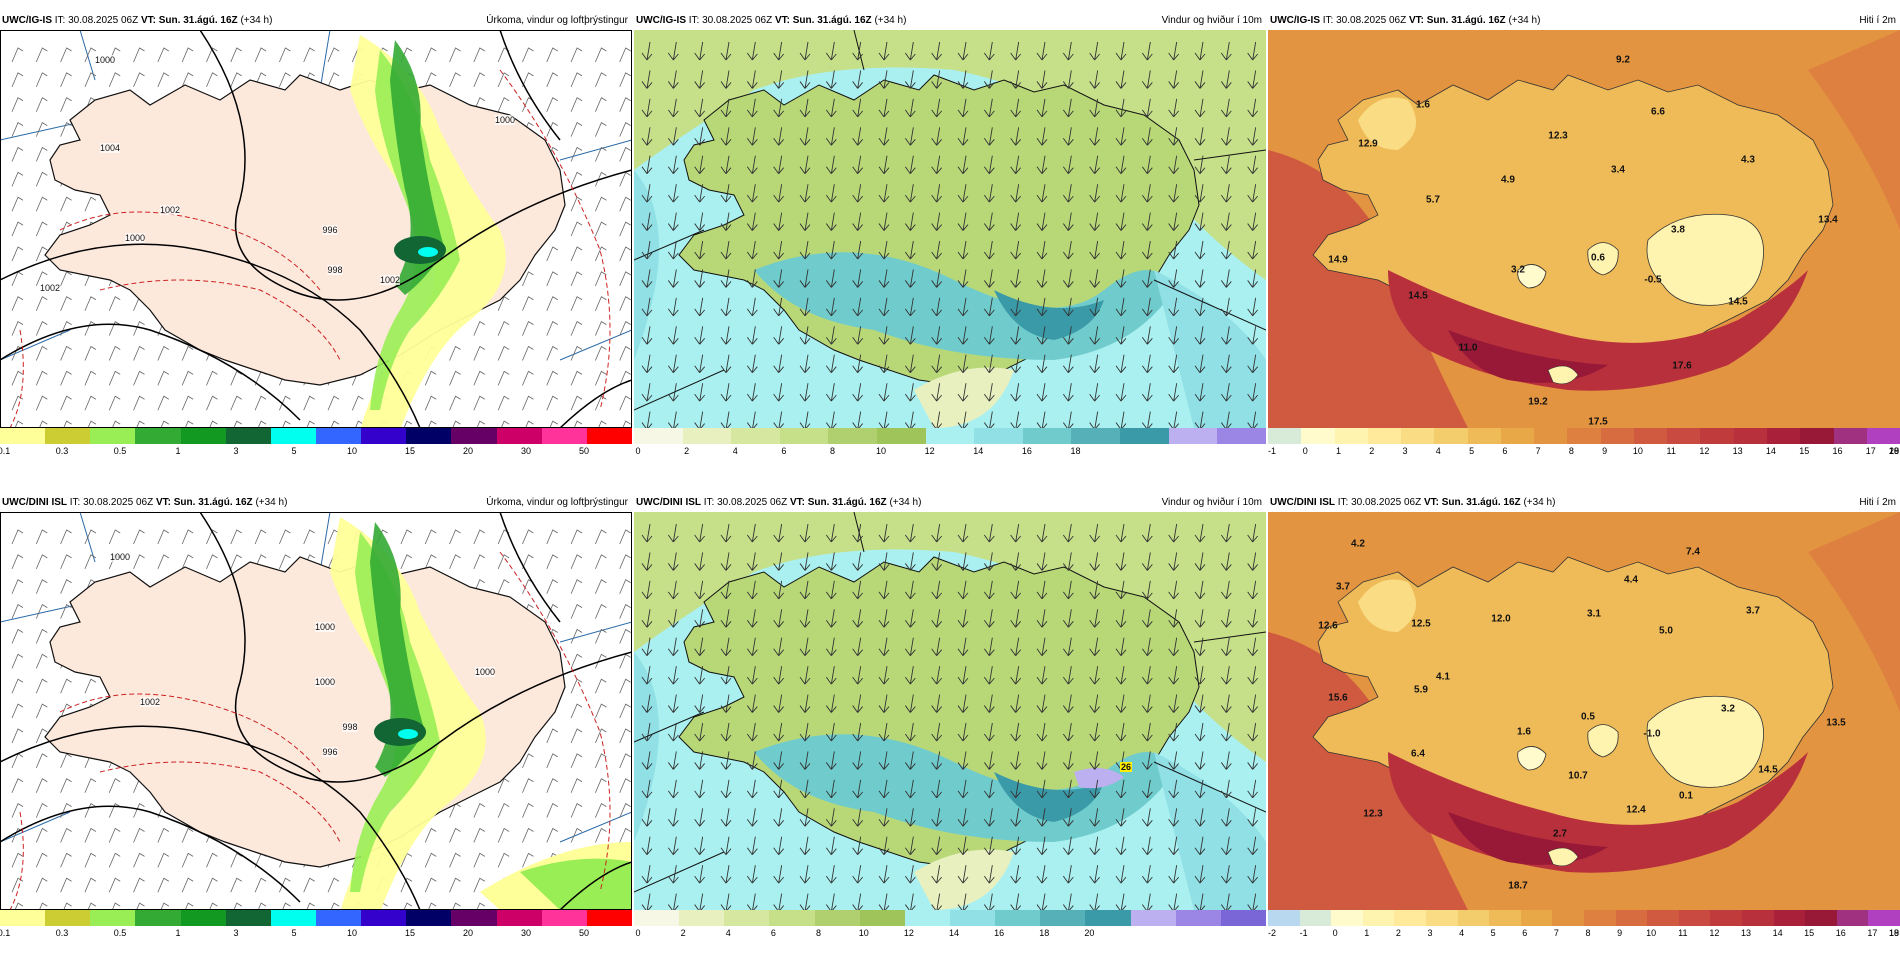  I want to click on colorbar-tick-label: 14, so click(978, 451).